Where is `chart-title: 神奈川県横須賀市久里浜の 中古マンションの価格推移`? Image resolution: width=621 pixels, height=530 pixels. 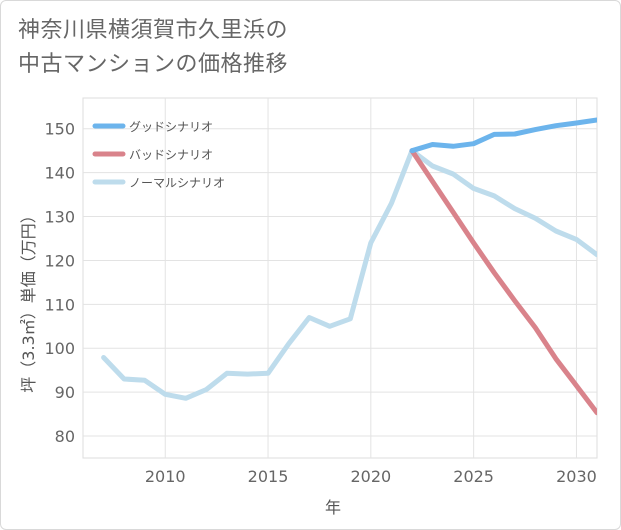 chart-title: 神奈川県横須賀市久里浜の 中古マンションの価格推移 is located at coordinates (153, 48).